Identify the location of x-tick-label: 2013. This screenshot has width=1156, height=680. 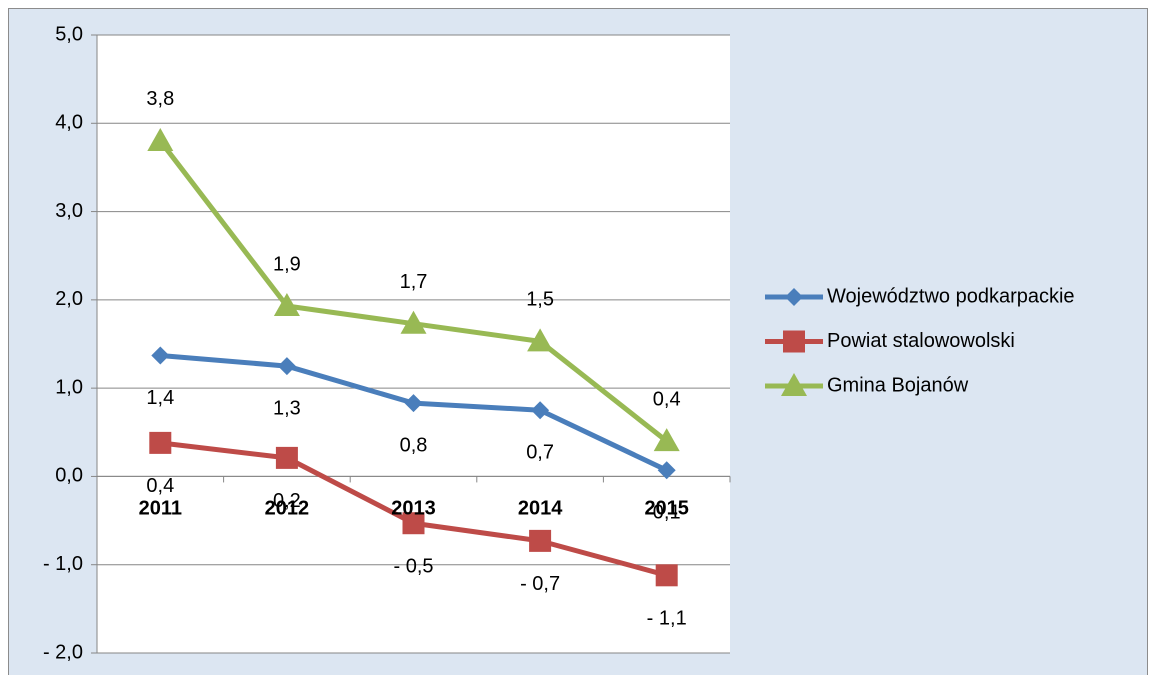
(413, 509).